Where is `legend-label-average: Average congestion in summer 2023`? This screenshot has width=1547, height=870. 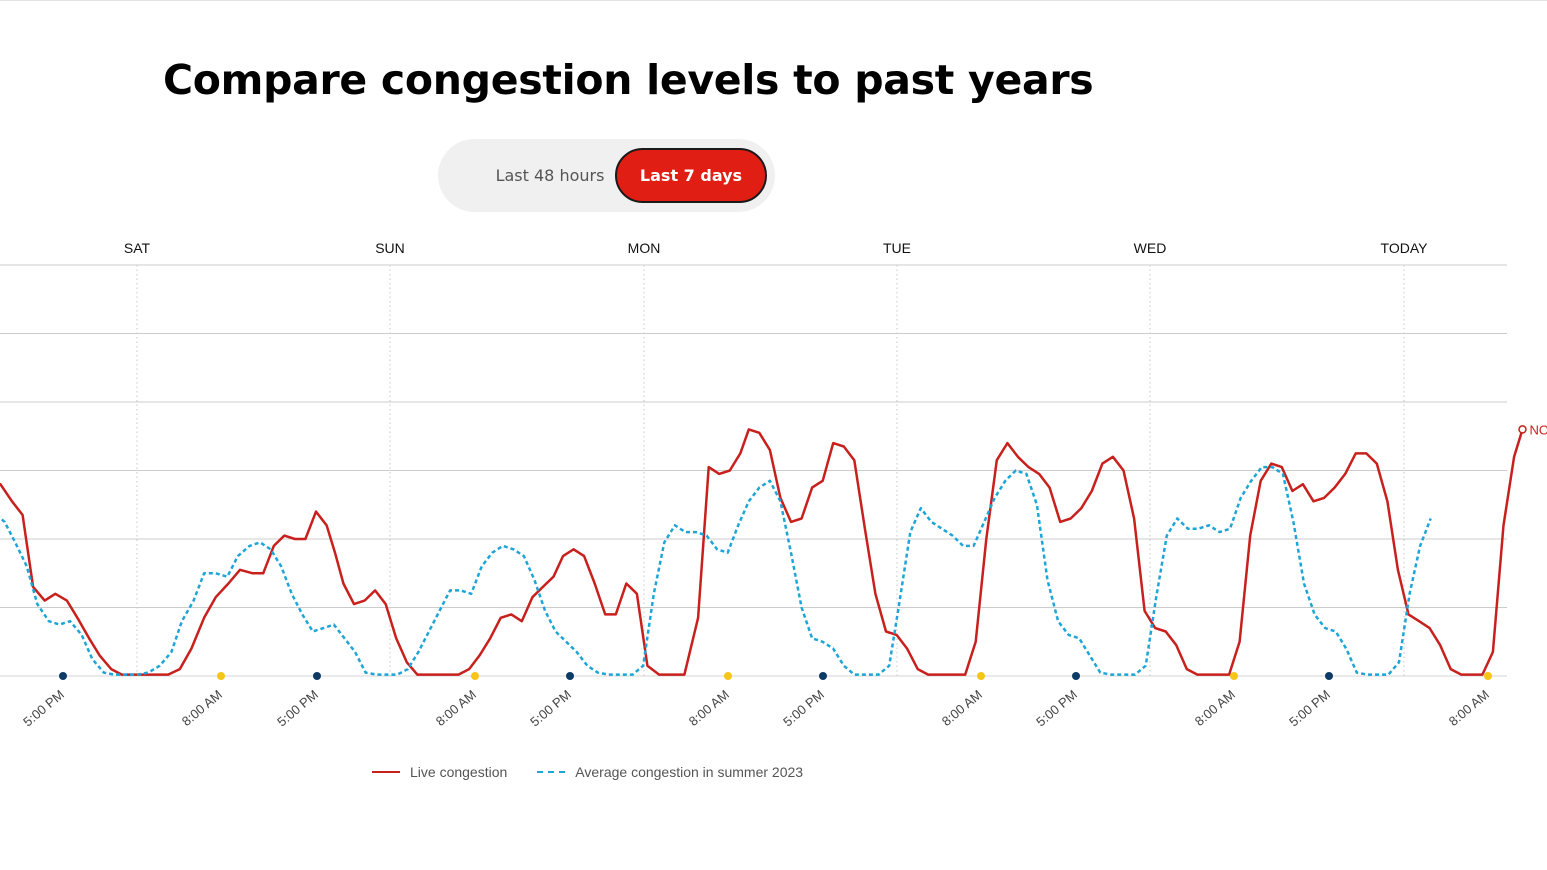
legend-label-average: Average congestion in summer 2023 is located at coordinates (689, 772).